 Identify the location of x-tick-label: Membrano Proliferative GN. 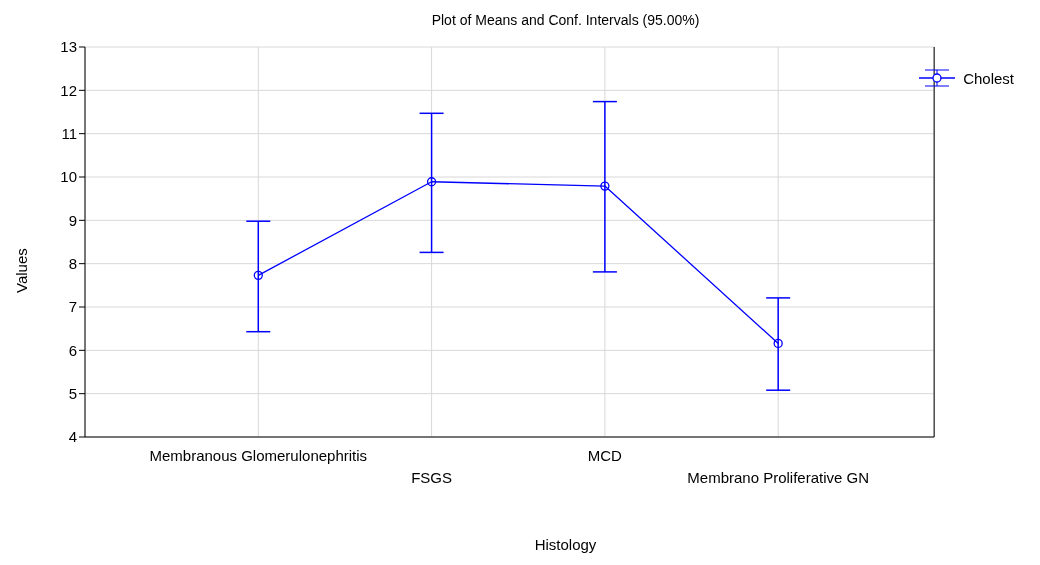
(778, 477).